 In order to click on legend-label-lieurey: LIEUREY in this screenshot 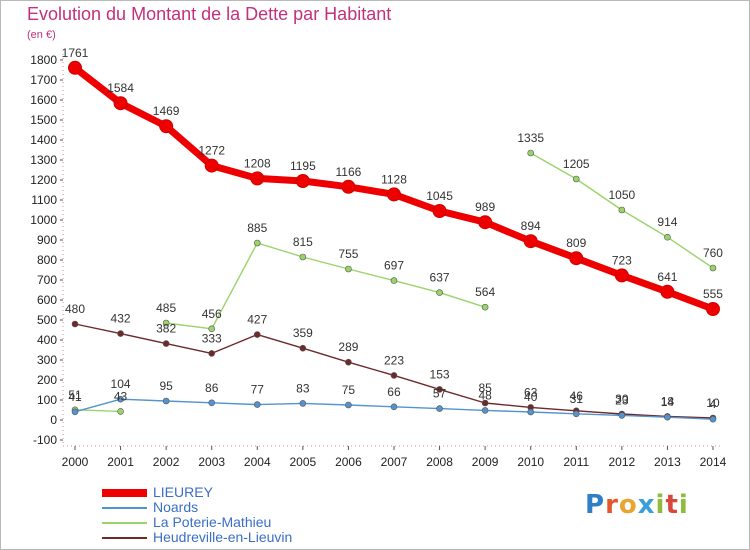, I will do `click(183, 492)`.